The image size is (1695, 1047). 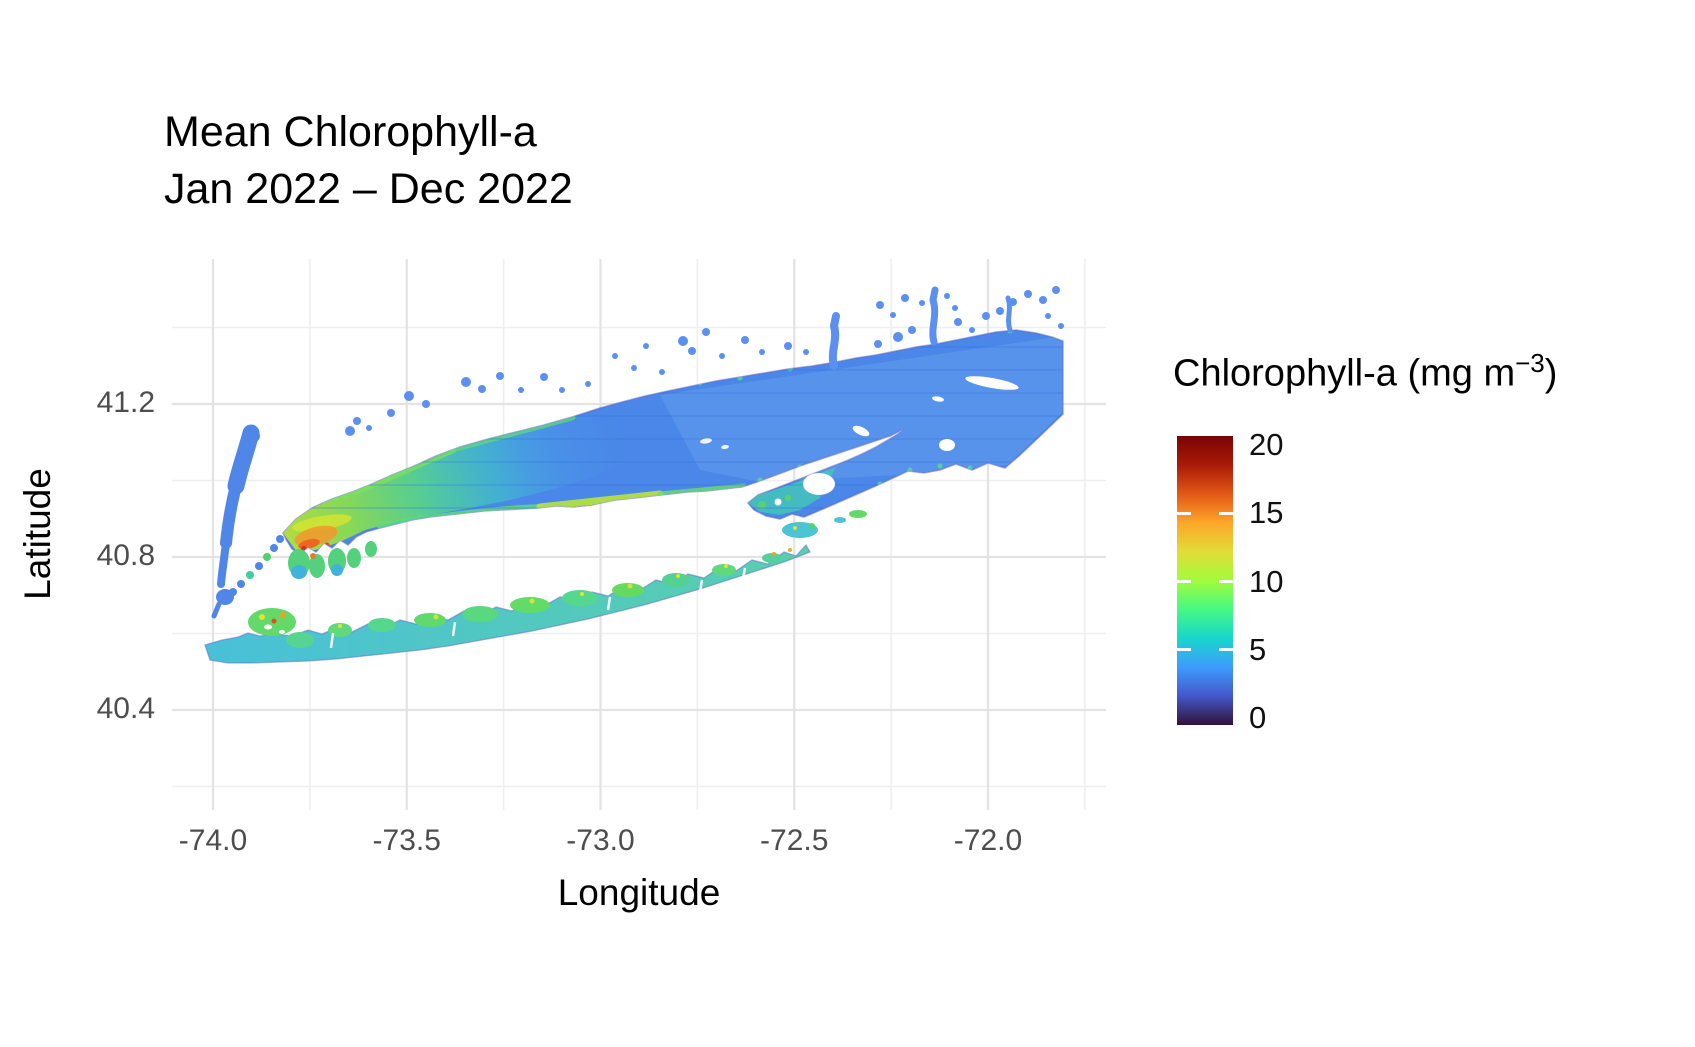 I want to click on legend-label-15: 15, so click(x=1266, y=513).